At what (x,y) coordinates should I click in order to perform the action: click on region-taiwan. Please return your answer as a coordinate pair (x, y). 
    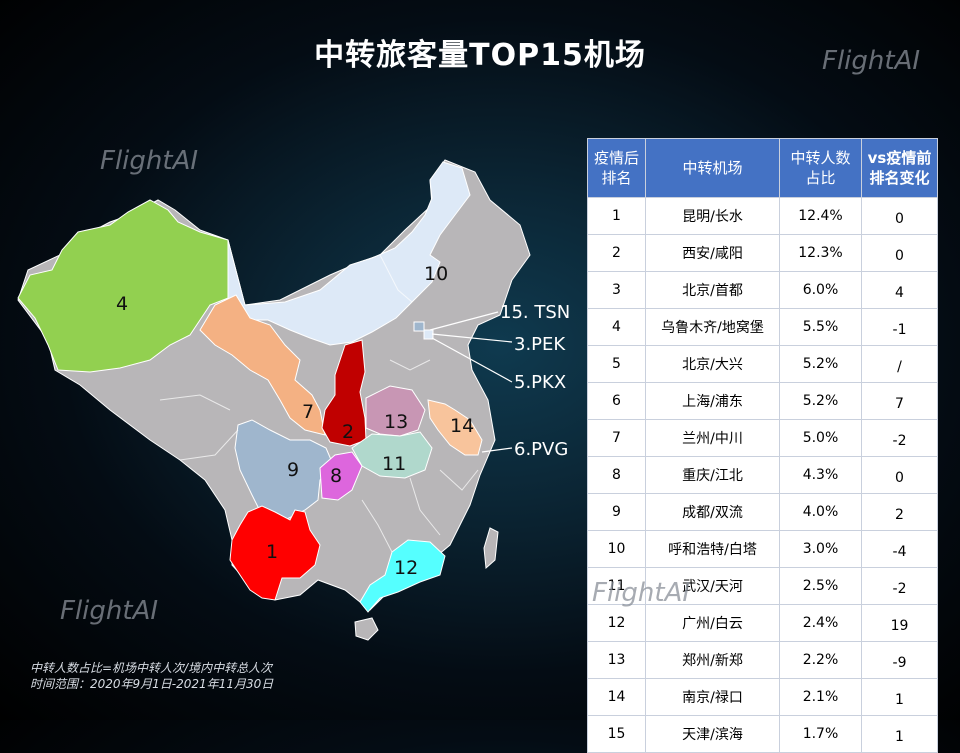
    Looking at the image, I should click on (491, 548).